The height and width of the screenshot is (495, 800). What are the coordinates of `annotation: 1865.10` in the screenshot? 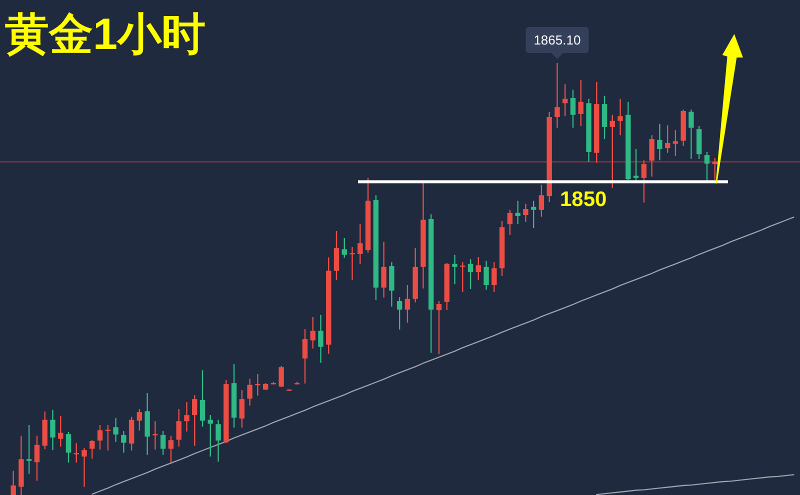 It's located at (557, 40).